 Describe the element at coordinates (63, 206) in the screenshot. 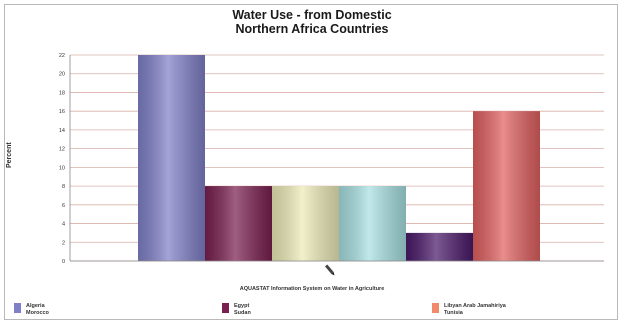

I see `y-tick-label: 6` at that location.